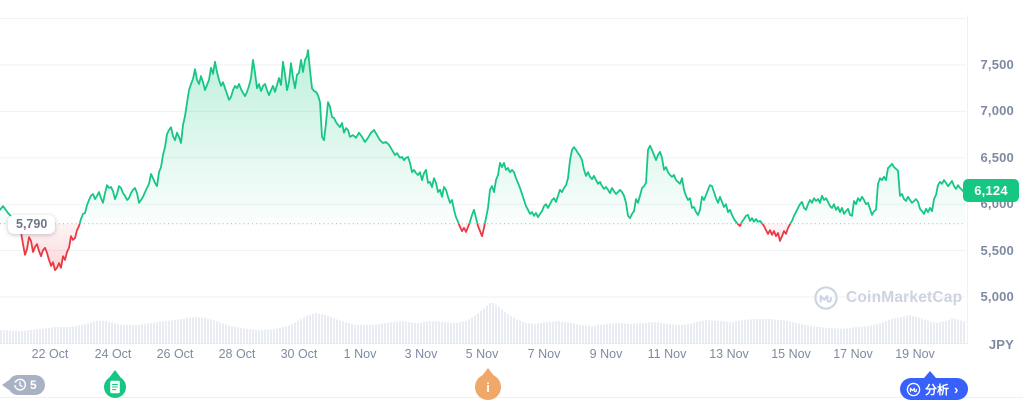  I want to click on date-axis-label: 13 Nov, so click(729, 354).